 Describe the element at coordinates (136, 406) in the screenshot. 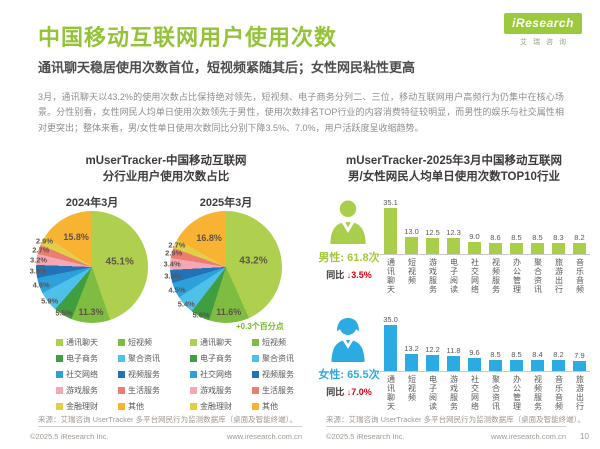

I see `legend-label: 其他` at that location.